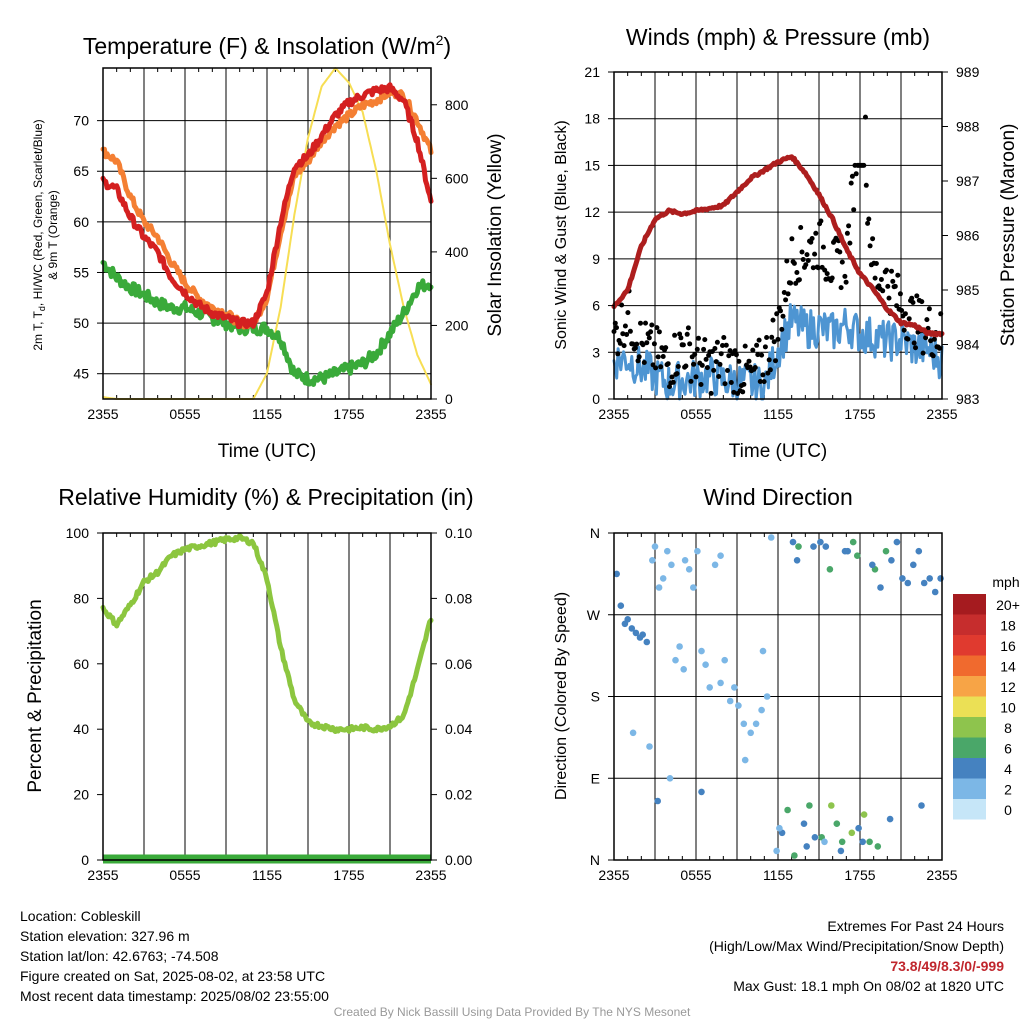  Describe the element at coordinates (592, 72) in the screenshot. I see `y-tick-label: 21` at that location.